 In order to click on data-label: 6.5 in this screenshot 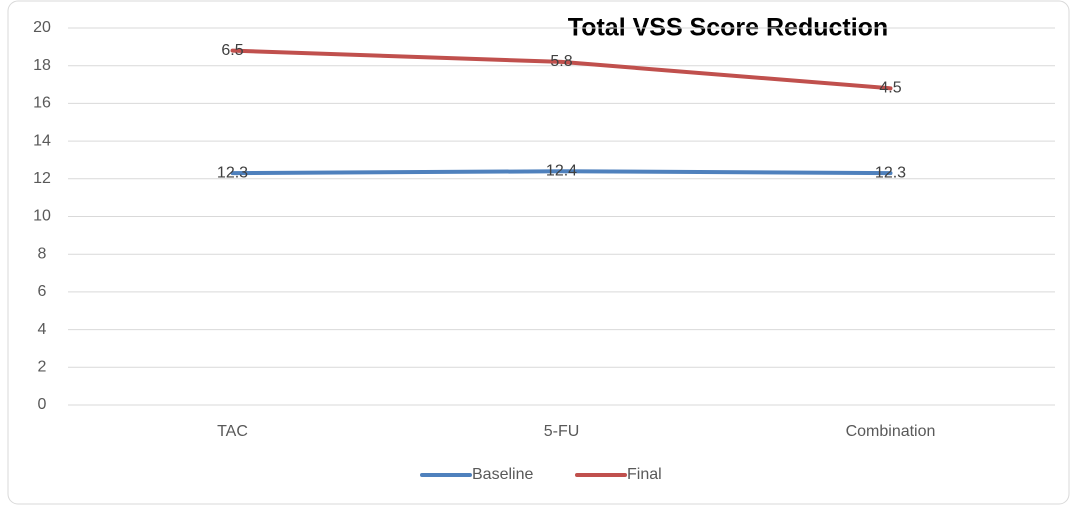, I will do `click(232, 50)`.